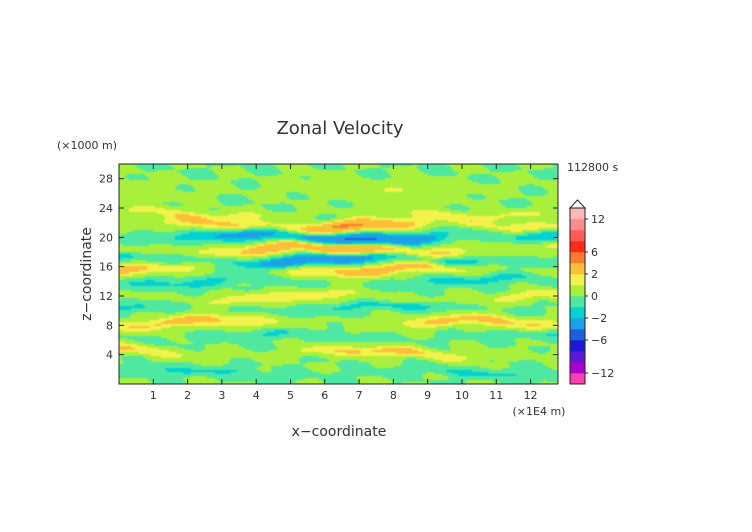 This screenshot has width=752, height=532. I want to click on colorbar-extend-arrow, so click(577, 204).